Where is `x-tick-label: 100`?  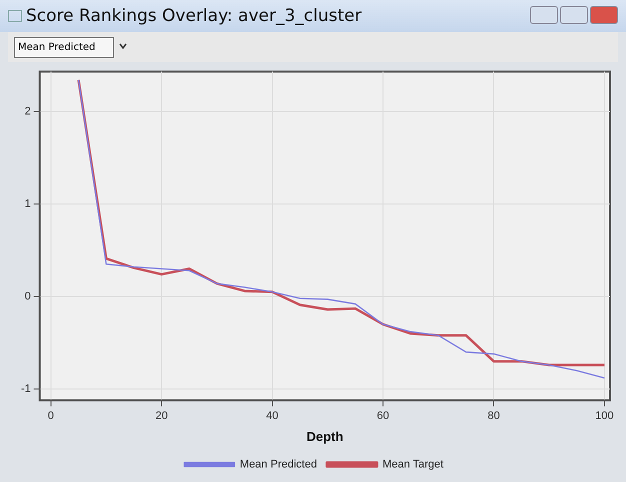
x-tick-label: 100 is located at coordinates (604, 416).